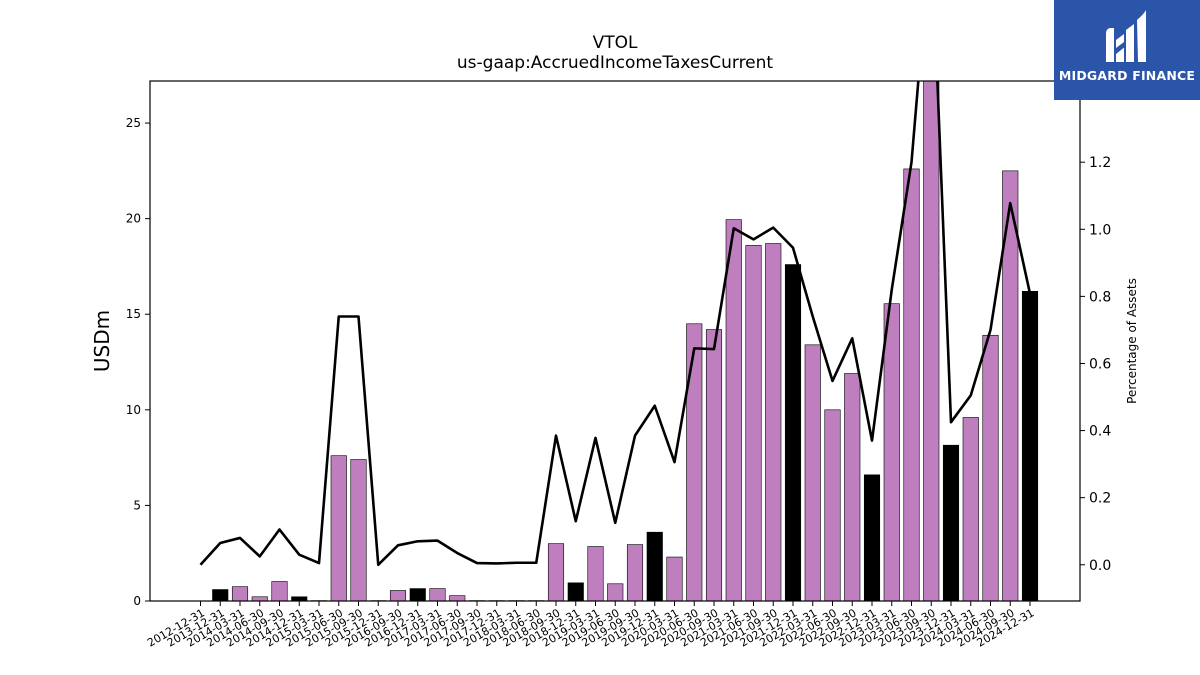 This screenshot has height=675, width=1200. Describe the element at coordinates (1100, 364) in the screenshot. I see `y2-tick-label: 0.6` at that location.